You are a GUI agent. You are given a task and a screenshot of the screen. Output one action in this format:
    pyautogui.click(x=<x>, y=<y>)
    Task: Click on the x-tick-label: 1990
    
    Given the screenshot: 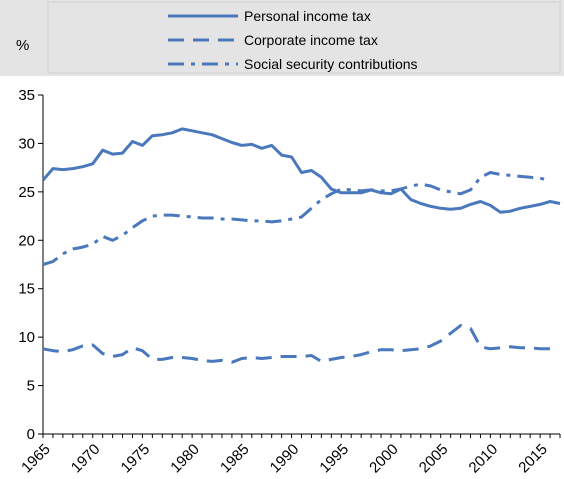 What is the action you would take?
    pyautogui.click(x=285, y=459)
    